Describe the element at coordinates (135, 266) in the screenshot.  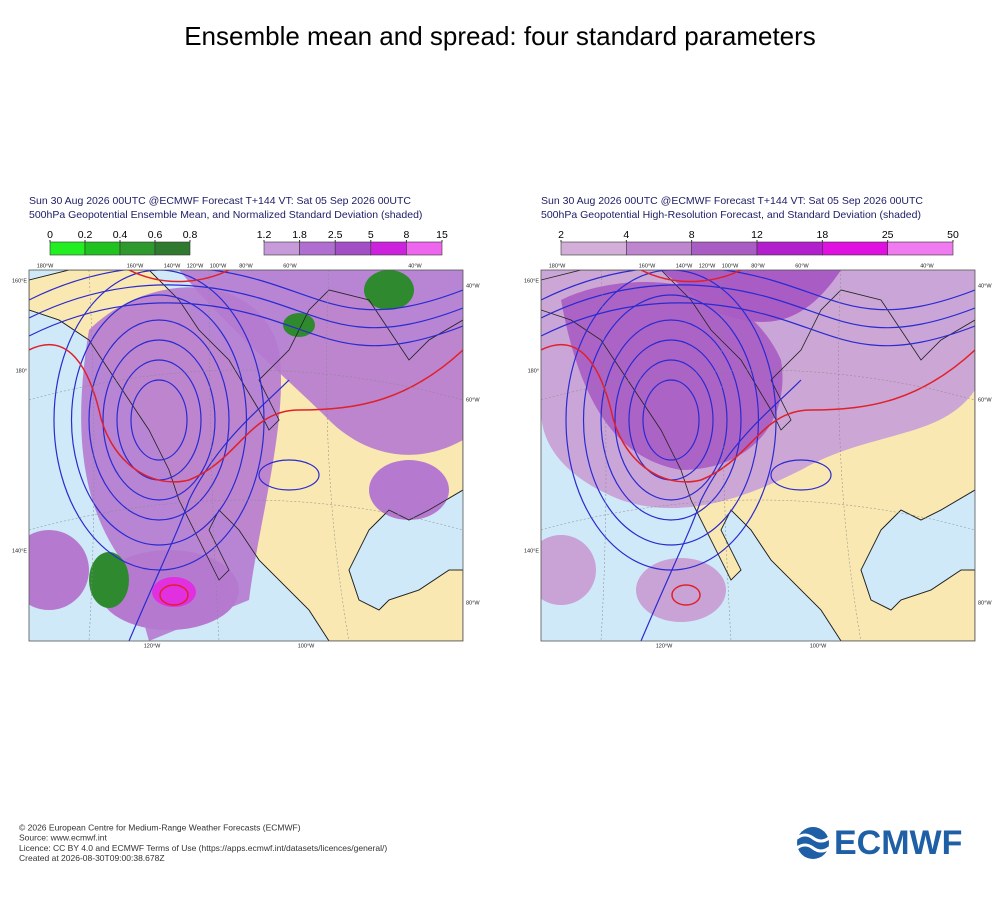
I see `longitude-label: 160°W` at that location.